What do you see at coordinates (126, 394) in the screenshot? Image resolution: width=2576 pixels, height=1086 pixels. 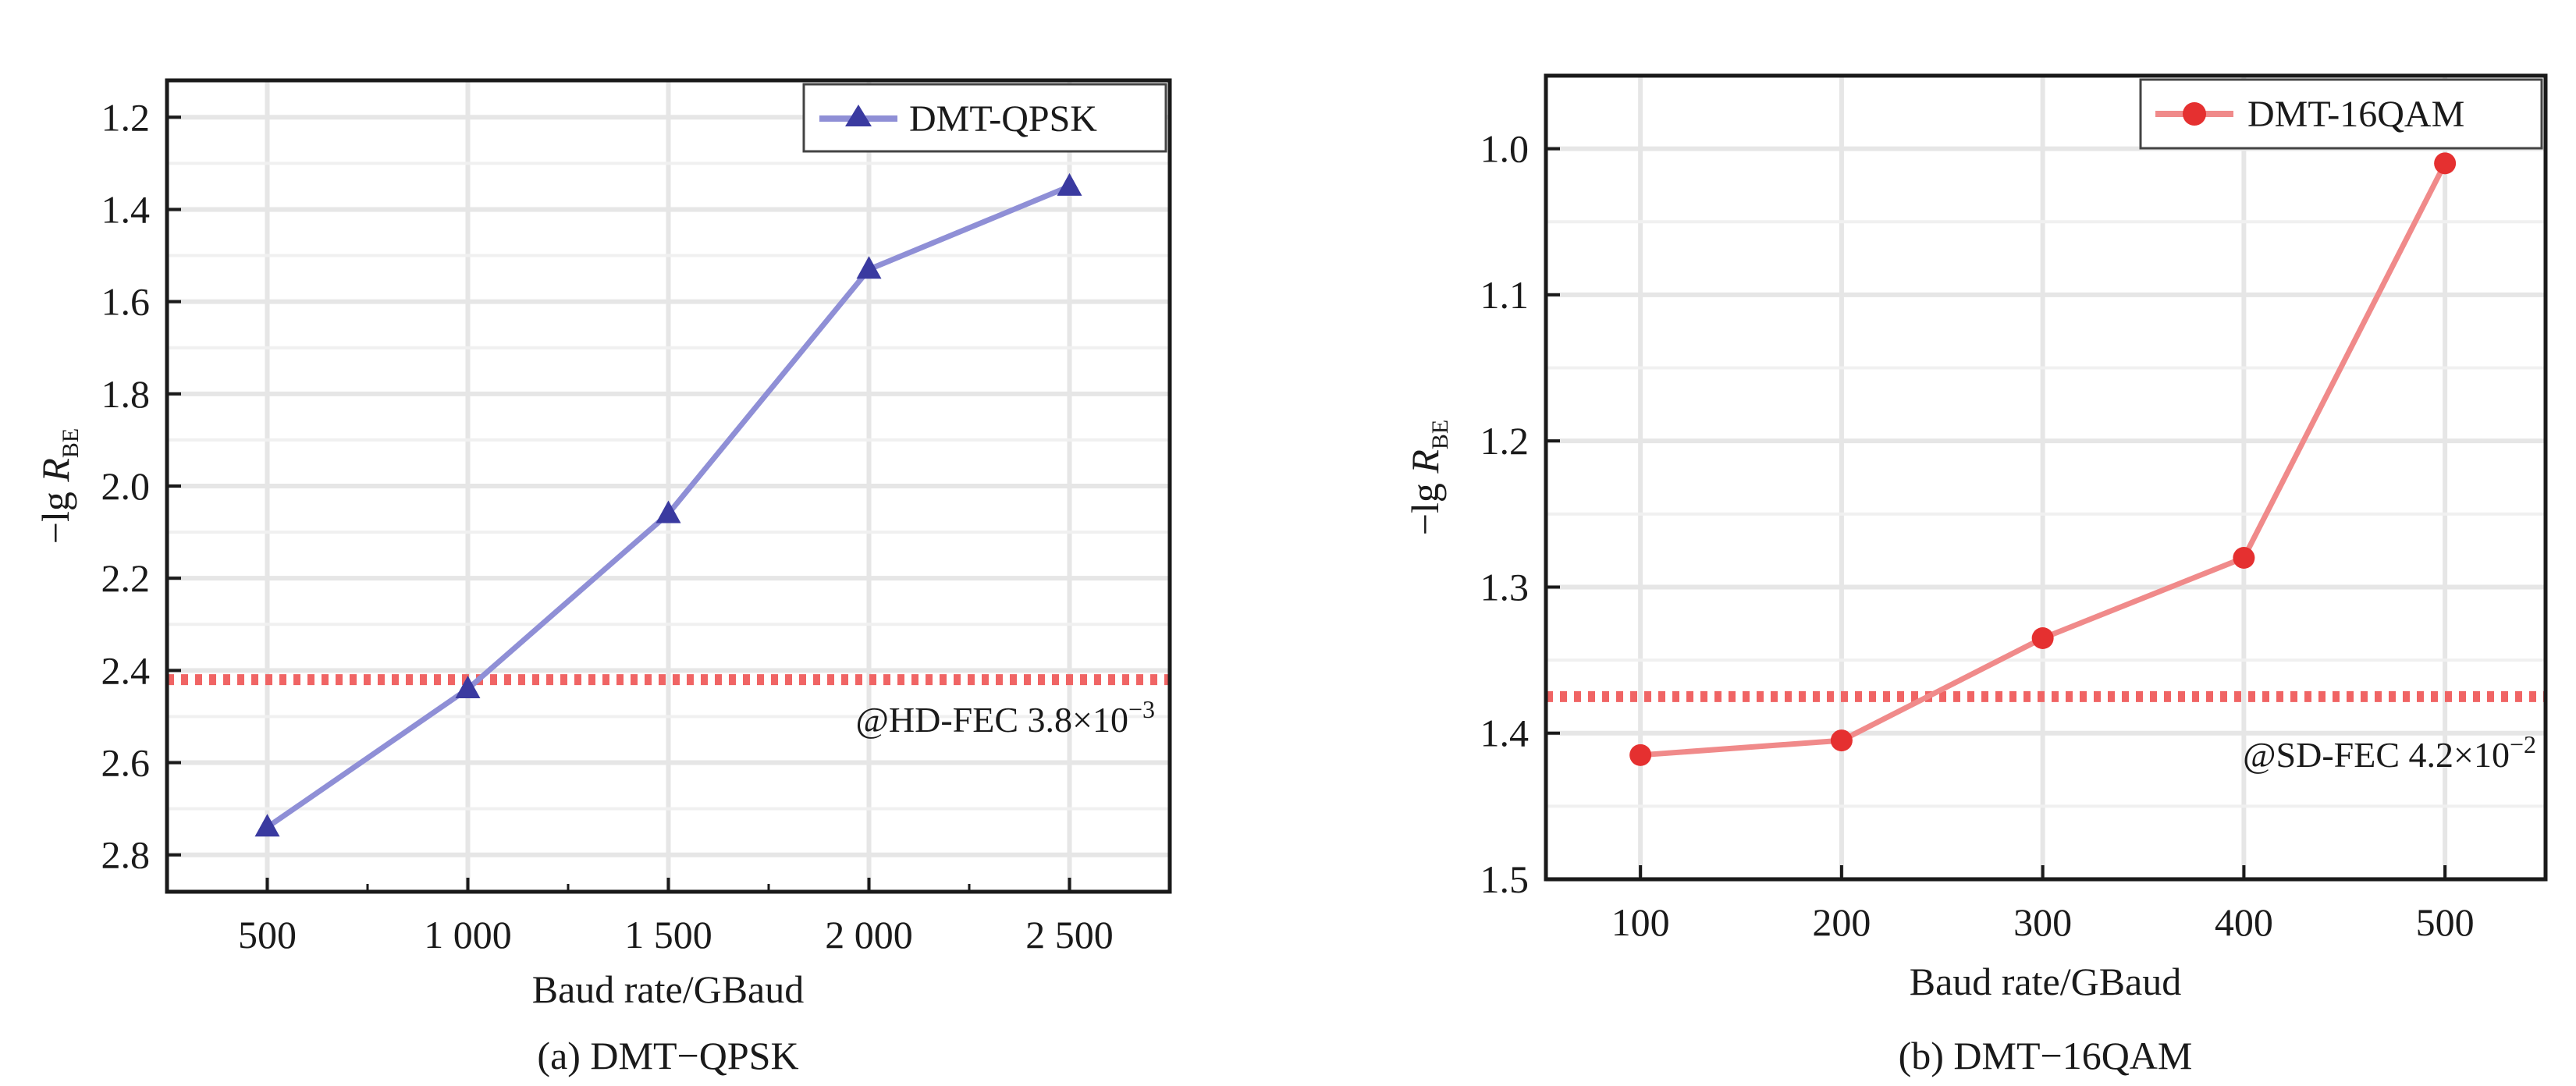 I see `panel-a-y-tick-label: 1.8` at bounding box center [126, 394].